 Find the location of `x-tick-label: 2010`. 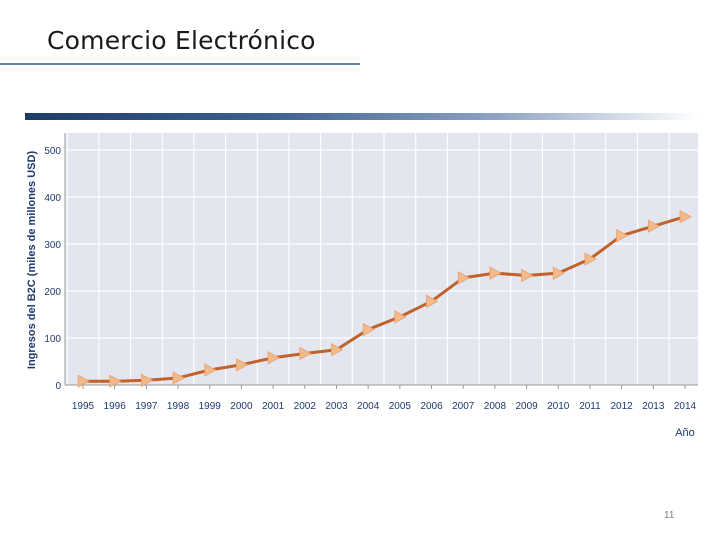

x-tick-label: 2010 is located at coordinates (558, 406).